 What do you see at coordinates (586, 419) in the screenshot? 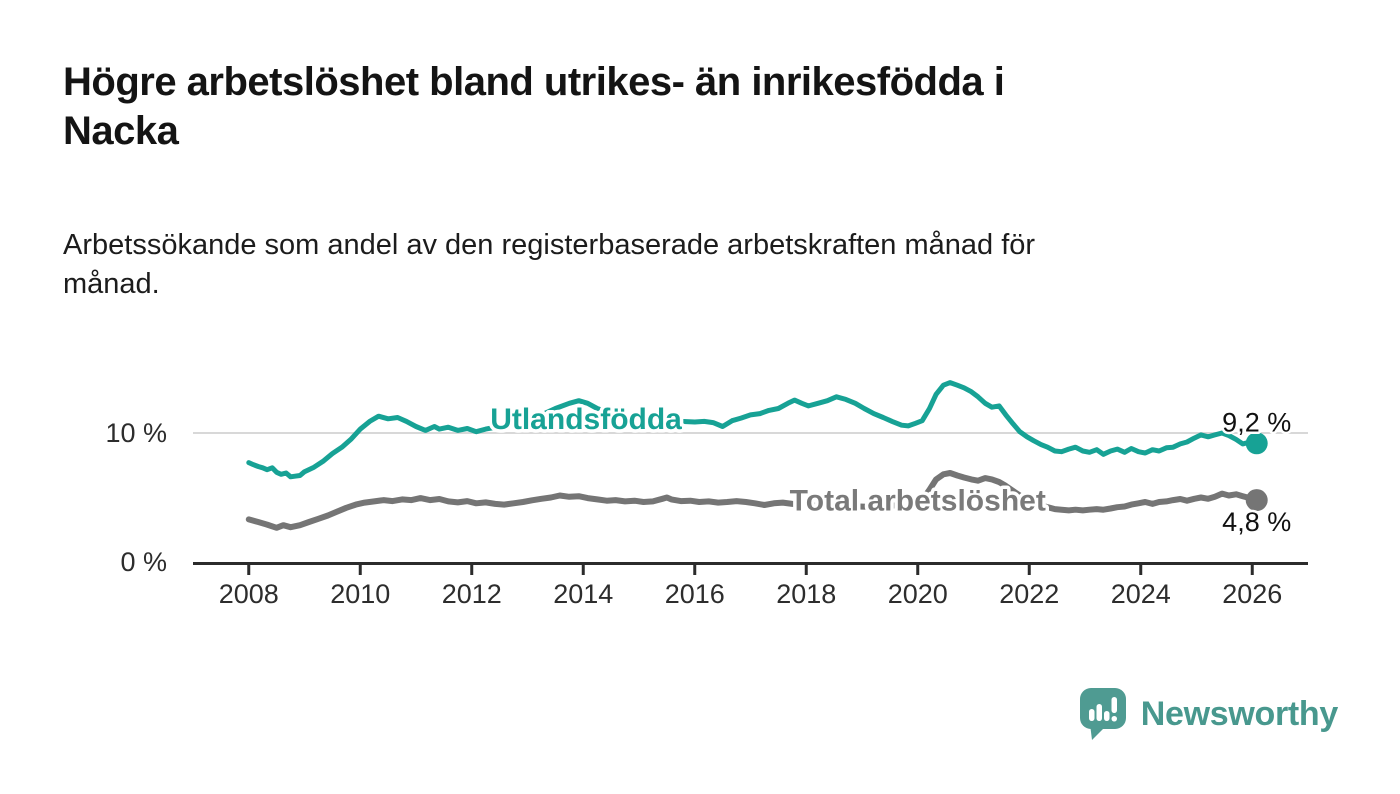
I see `series-label: Utlandsfödda` at bounding box center [586, 419].